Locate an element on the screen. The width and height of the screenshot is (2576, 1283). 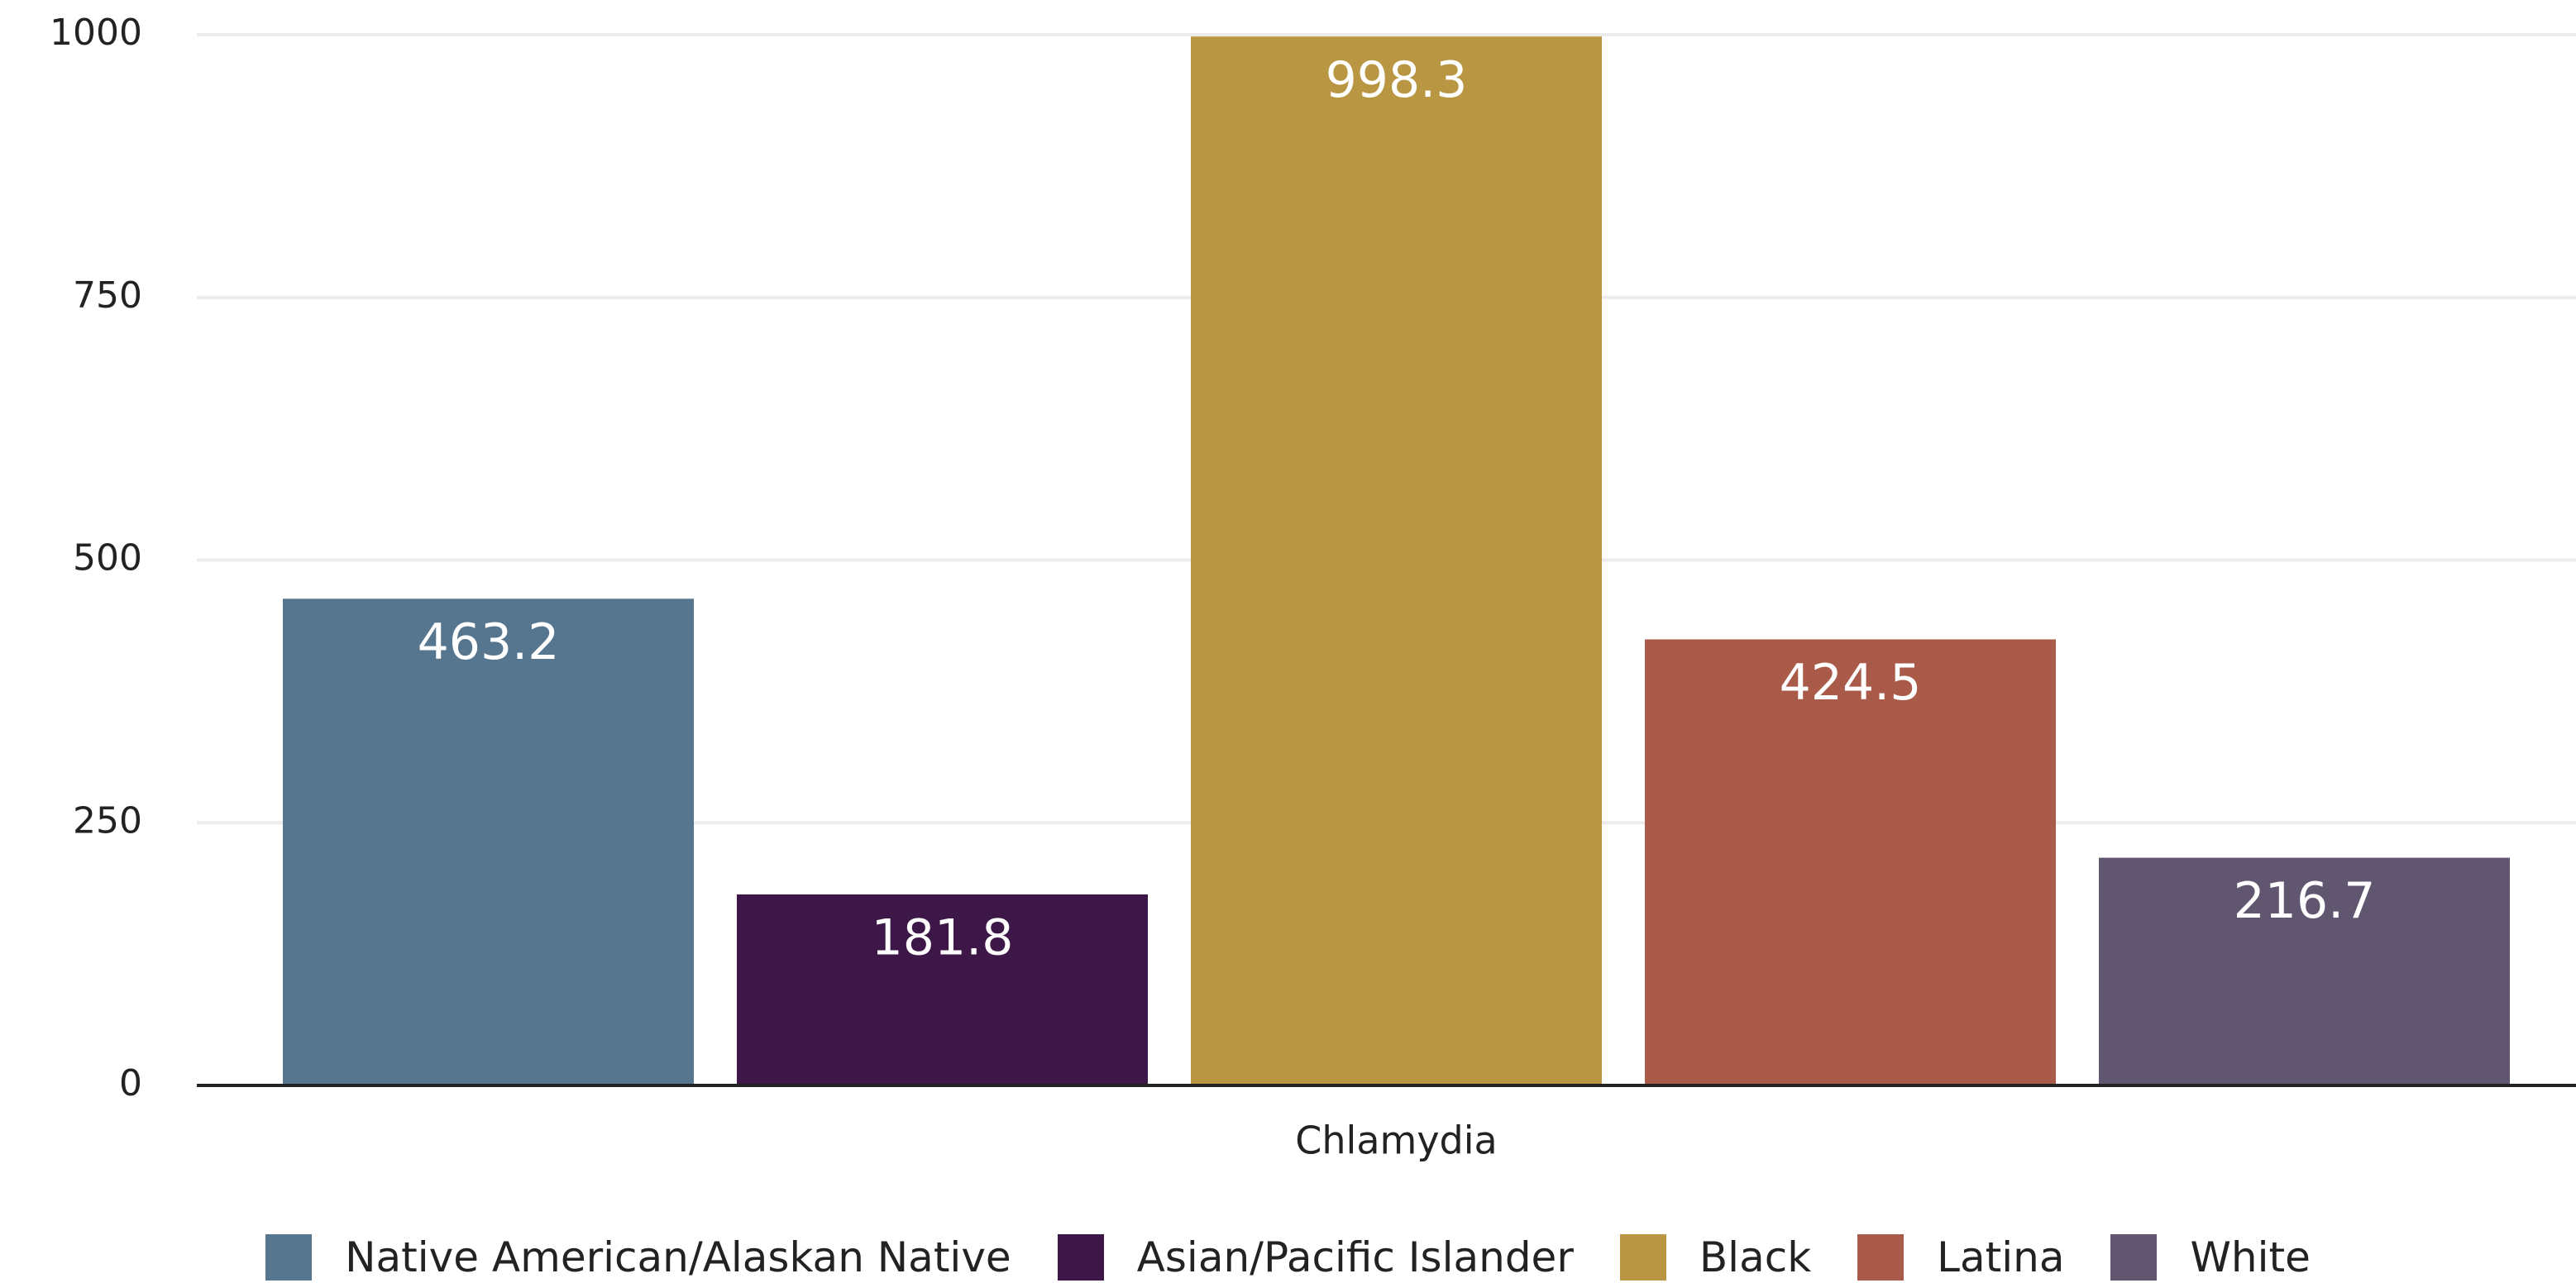
legend-item: Black is located at coordinates (1715, 1257).